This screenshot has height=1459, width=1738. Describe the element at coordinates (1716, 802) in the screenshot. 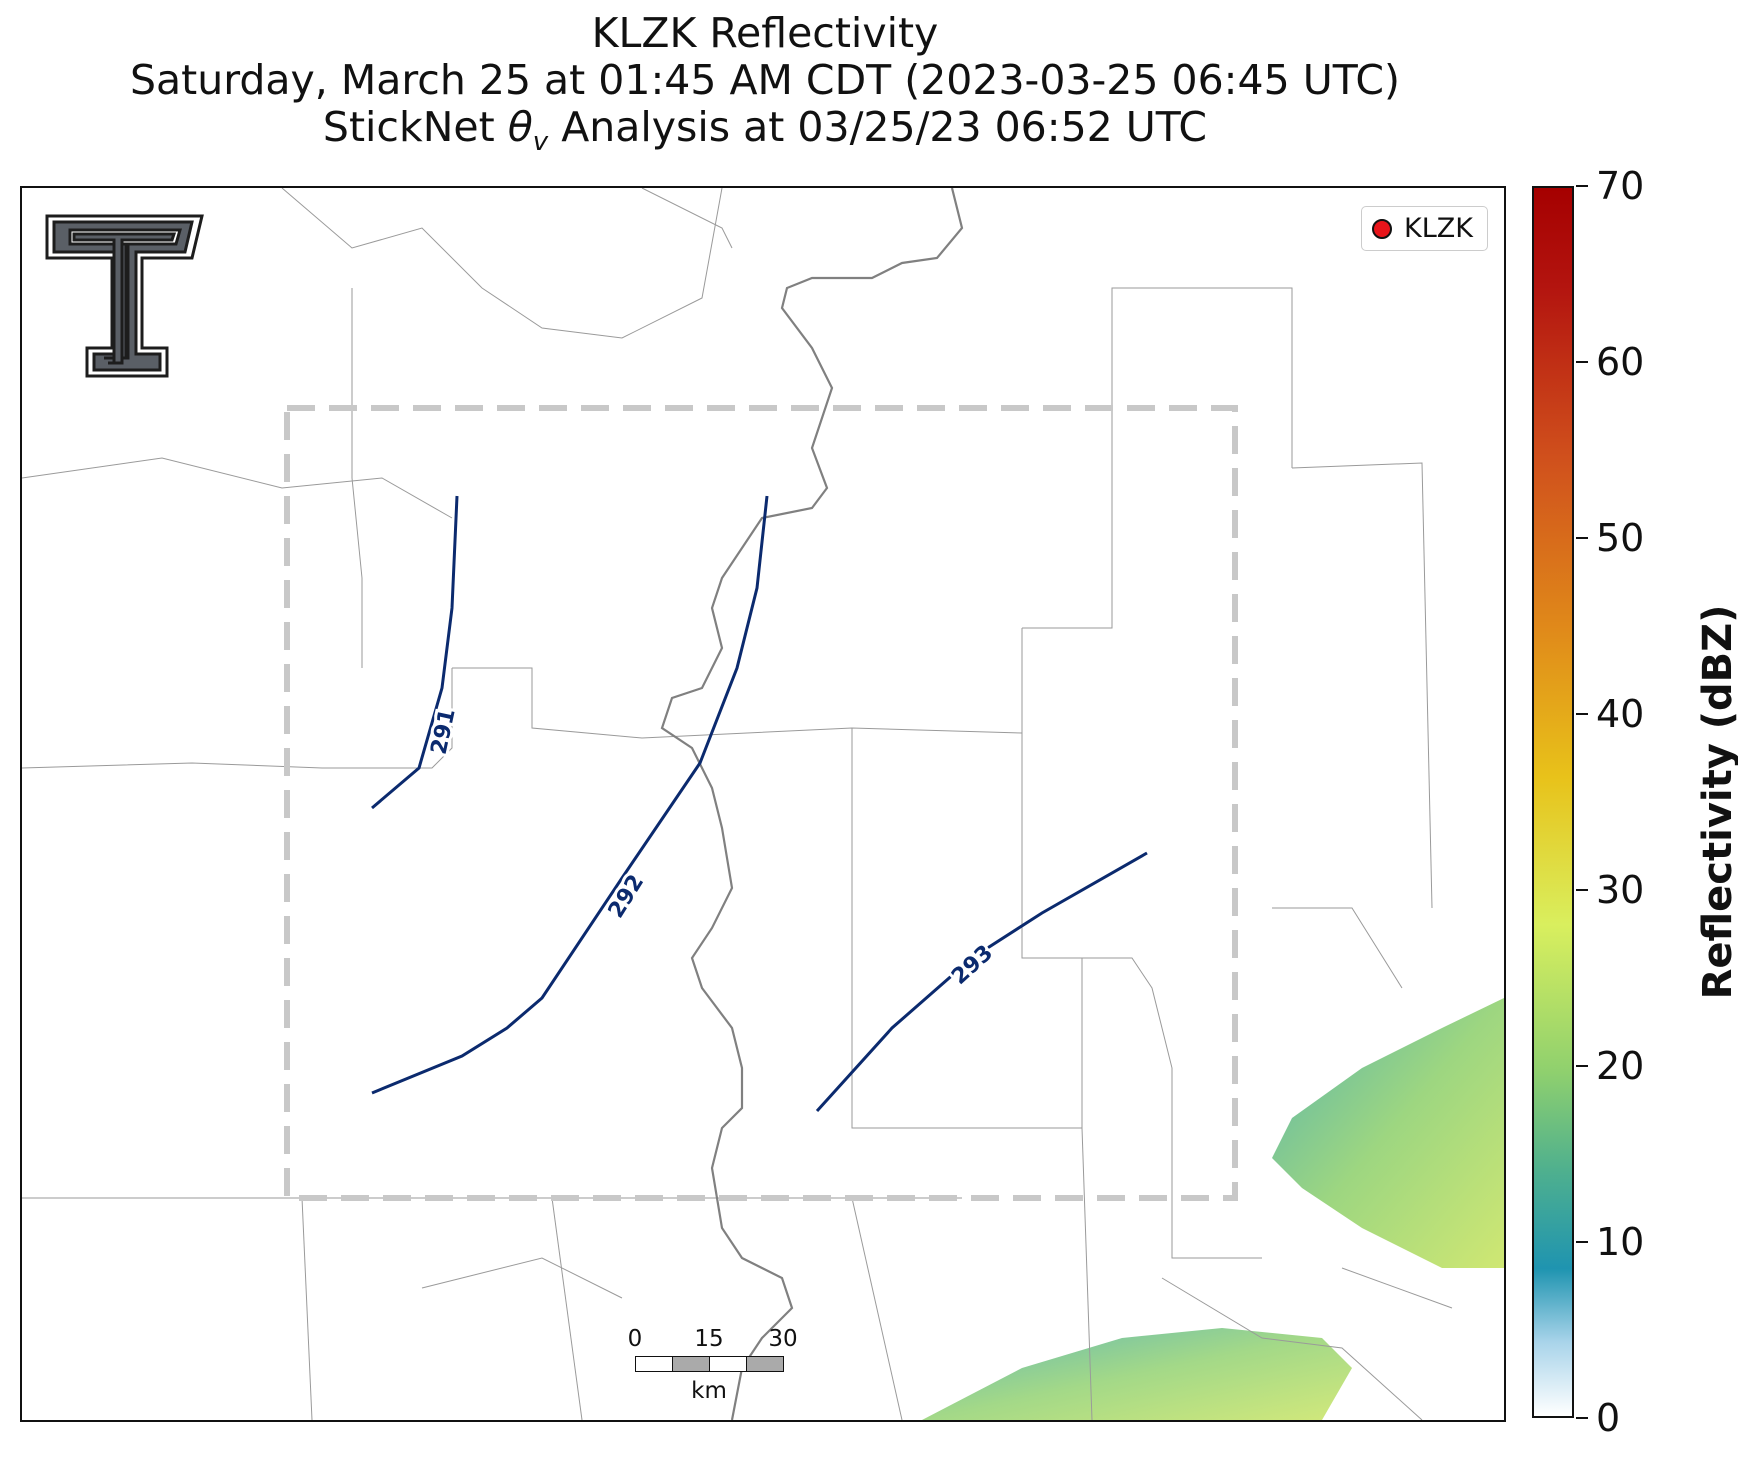

I see `colorbar-title: Reflectivity (dBZ)` at that location.